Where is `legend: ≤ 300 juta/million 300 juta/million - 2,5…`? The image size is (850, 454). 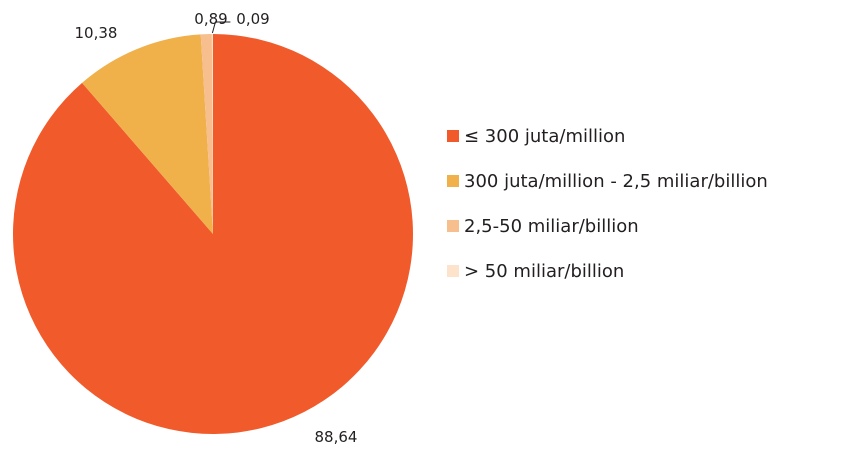
legend: ≤ 300 juta/million 300 juta/million - 2,5… is located at coordinates (607, 204).